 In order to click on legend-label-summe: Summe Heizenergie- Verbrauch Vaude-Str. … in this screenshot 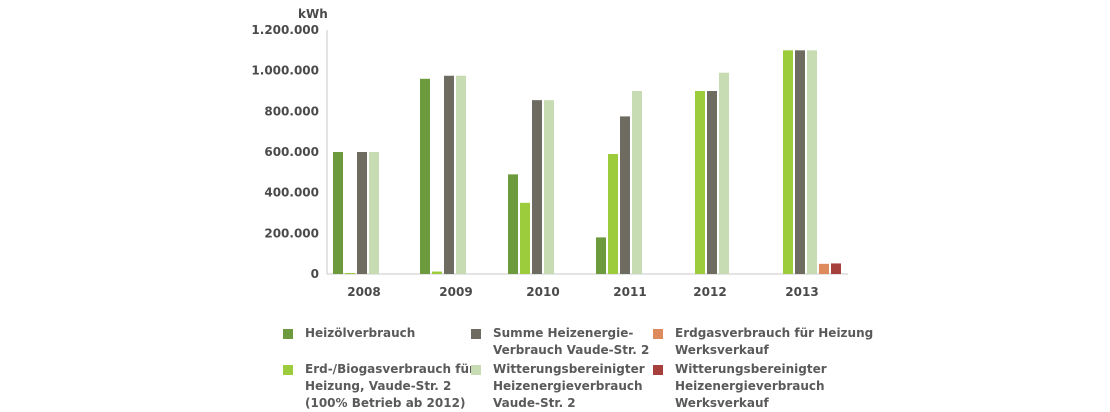, I will do `click(571, 341)`.